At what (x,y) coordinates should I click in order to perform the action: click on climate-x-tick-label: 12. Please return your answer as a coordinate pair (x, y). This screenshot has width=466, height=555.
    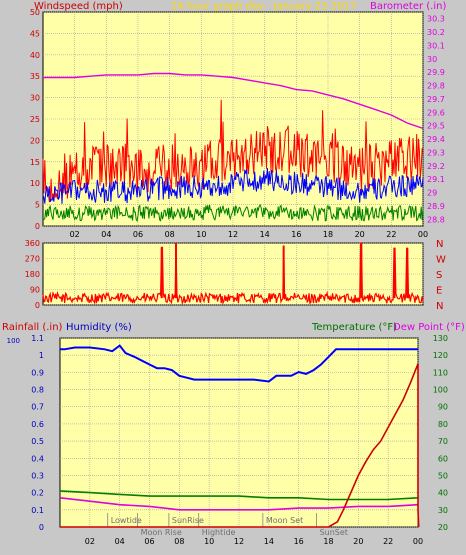
    Looking at the image, I should click on (239, 541).